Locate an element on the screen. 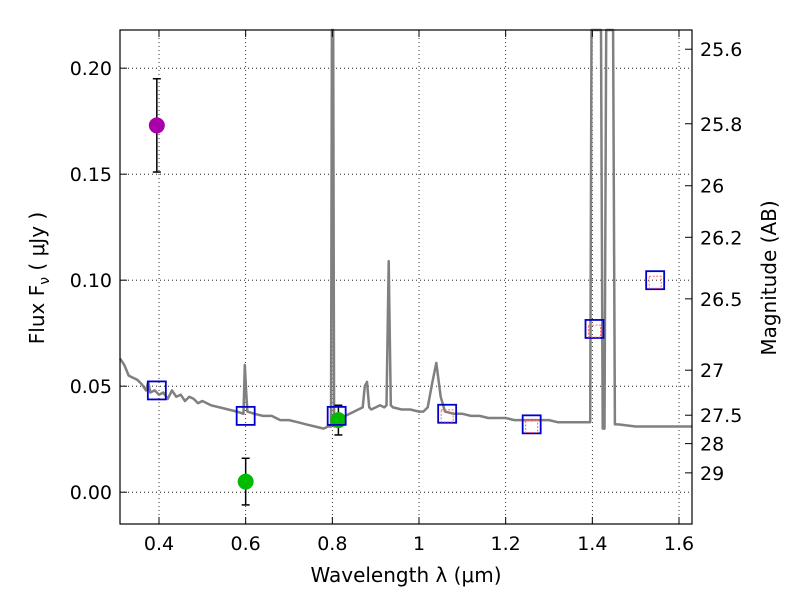 The height and width of the screenshot is (600, 800). y-tick-label: 0.20 is located at coordinates (91, 69).